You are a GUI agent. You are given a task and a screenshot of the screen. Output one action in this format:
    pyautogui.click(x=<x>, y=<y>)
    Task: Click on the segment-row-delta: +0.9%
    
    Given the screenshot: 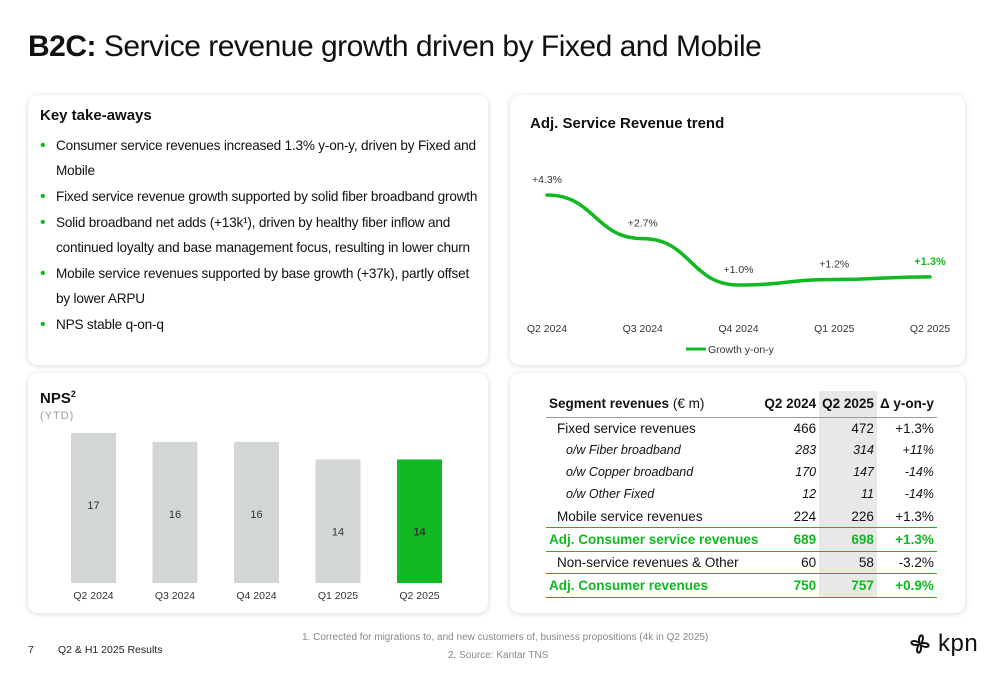 What is the action you would take?
    pyautogui.click(x=906, y=585)
    